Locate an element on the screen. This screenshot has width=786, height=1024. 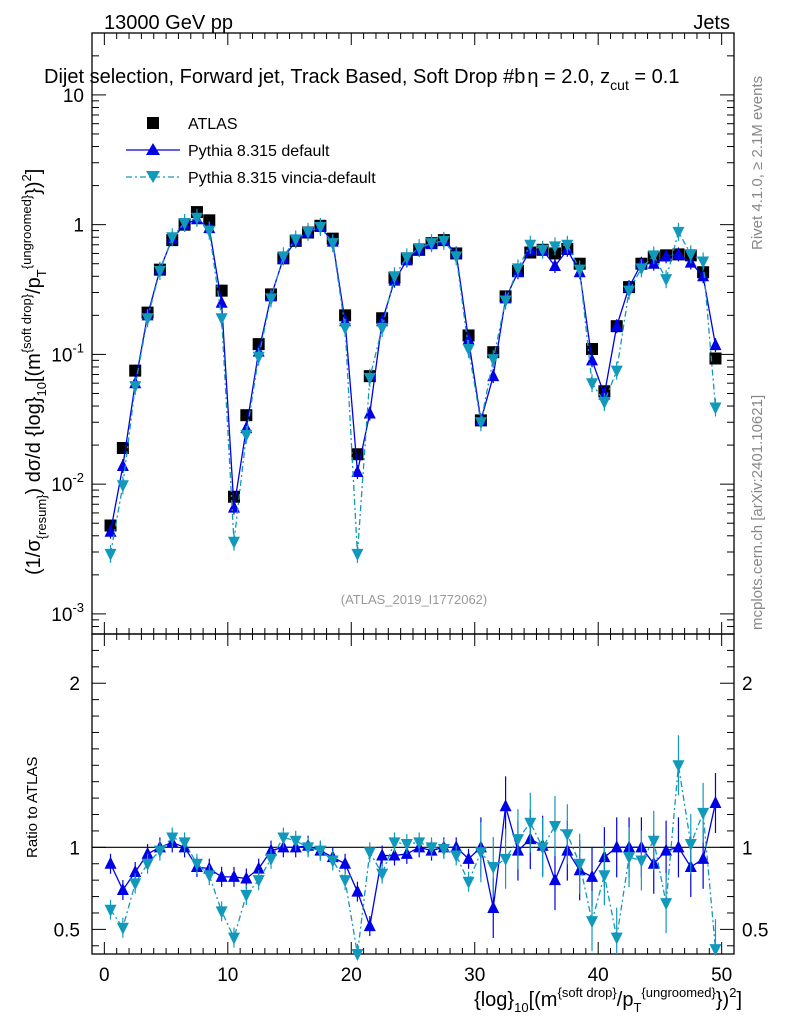
ratio-y-tick-label-right: 0.5 is located at coordinates (755, 930).